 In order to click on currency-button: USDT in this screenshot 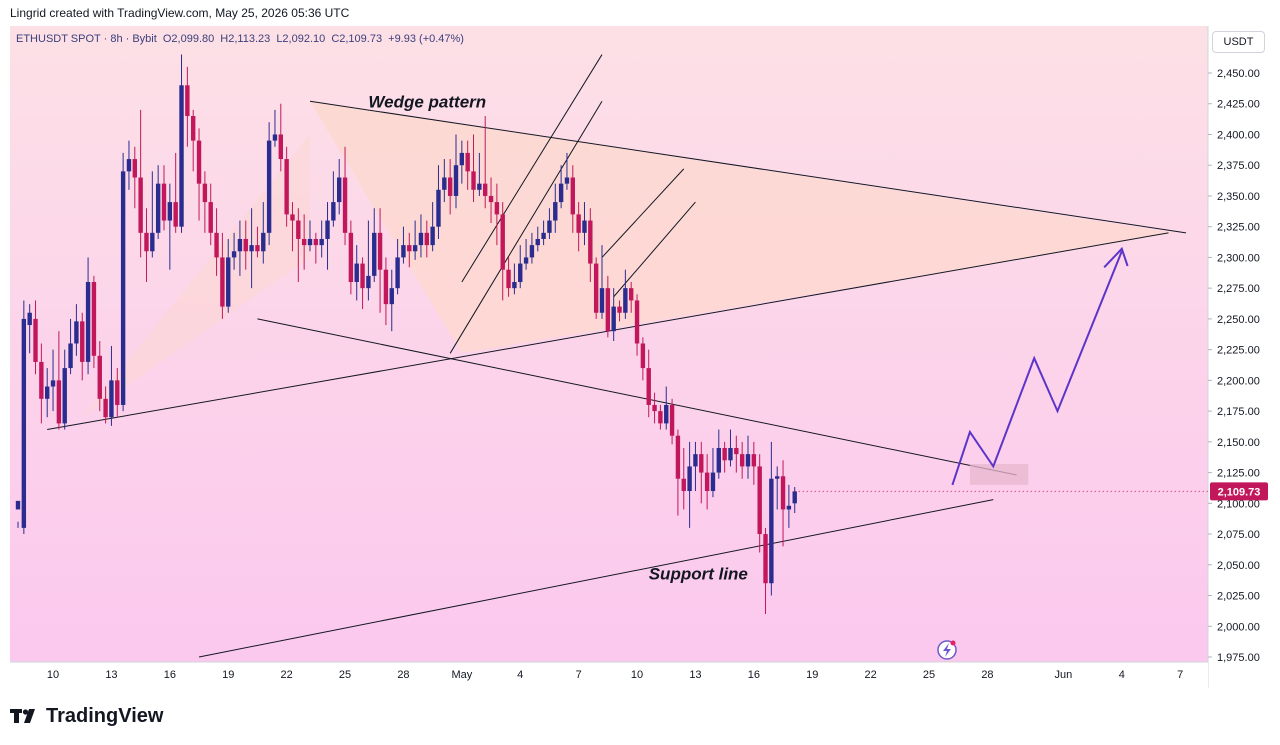, I will do `click(1238, 42)`.